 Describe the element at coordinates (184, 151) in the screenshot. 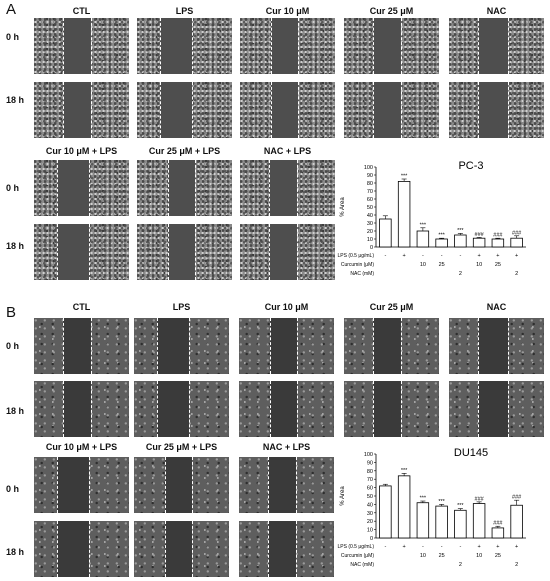

I see `column-label: Cur 25 μM + LPS` at that location.